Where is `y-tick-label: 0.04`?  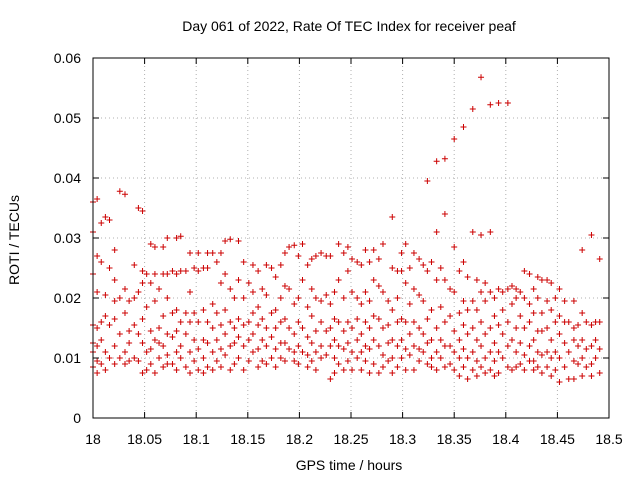 y-tick-label: 0.04 is located at coordinates (67, 178).